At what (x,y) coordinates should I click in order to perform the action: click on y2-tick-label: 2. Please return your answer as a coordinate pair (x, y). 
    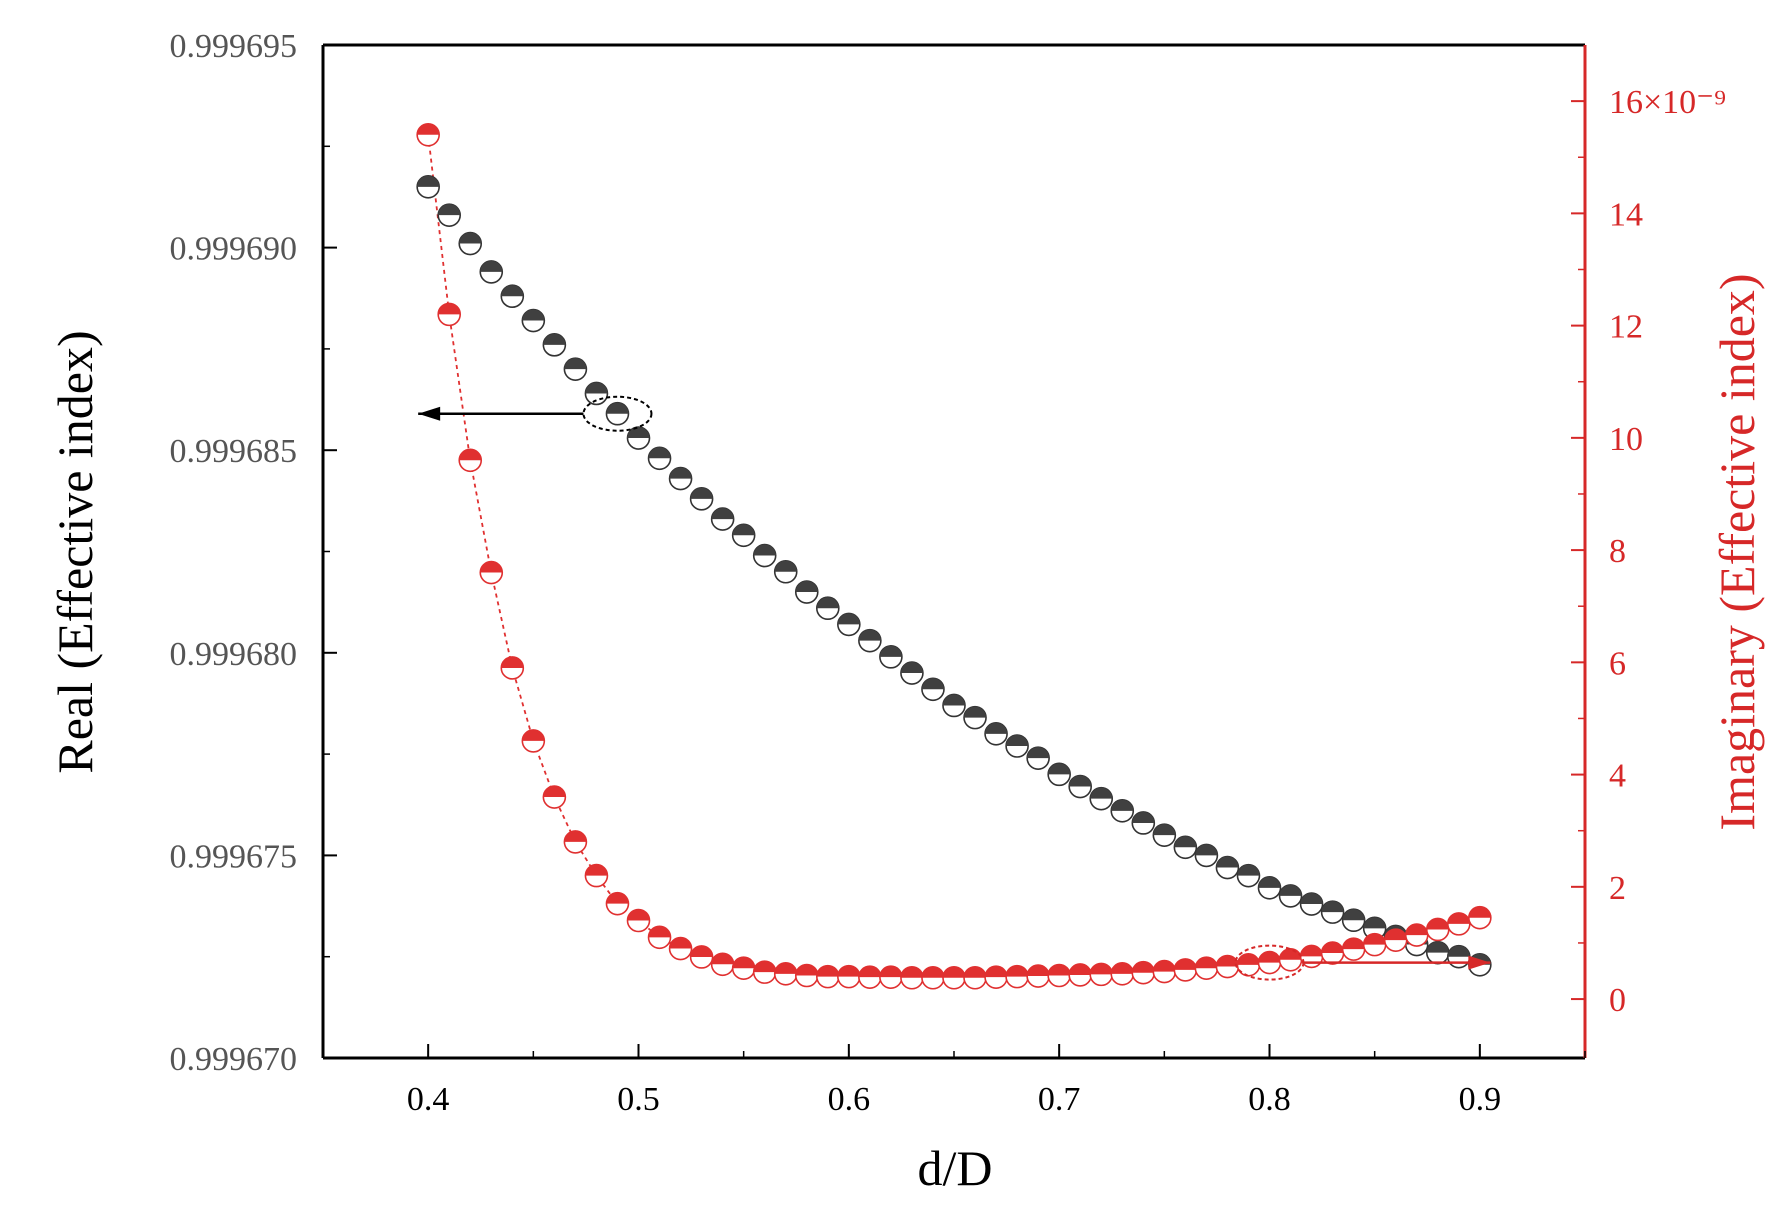
    Looking at the image, I should click on (1617, 888).